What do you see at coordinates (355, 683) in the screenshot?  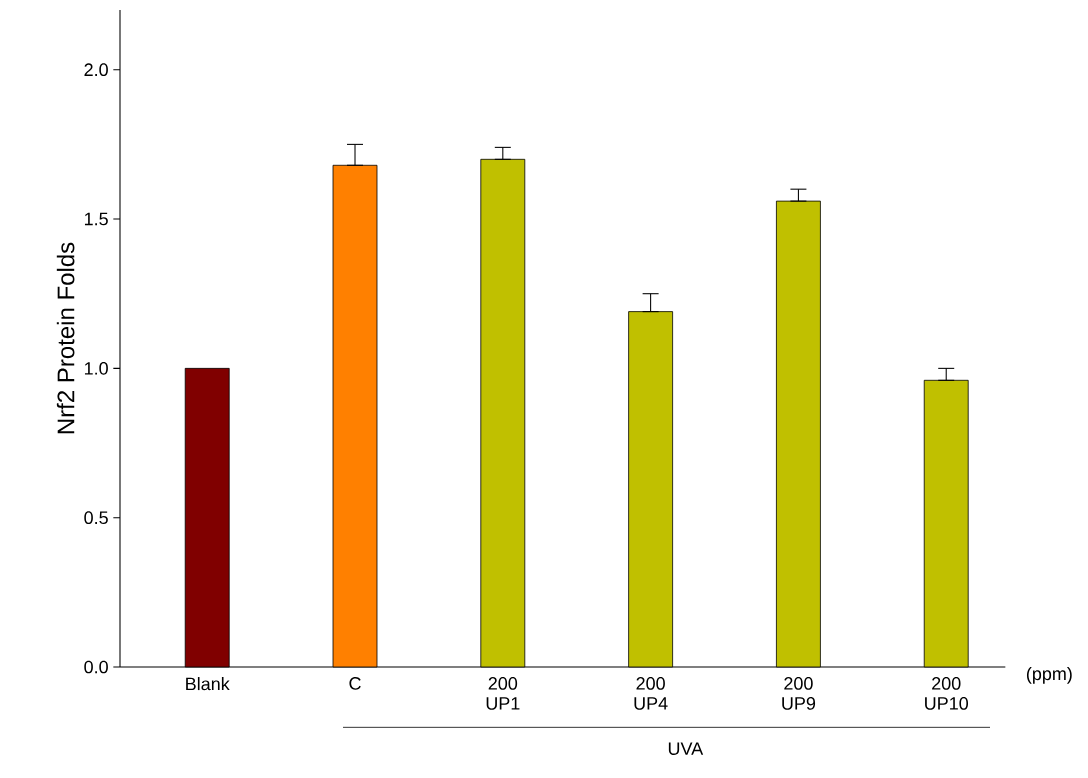 I see `x-tick-label: C` at bounding box center [355, 683].